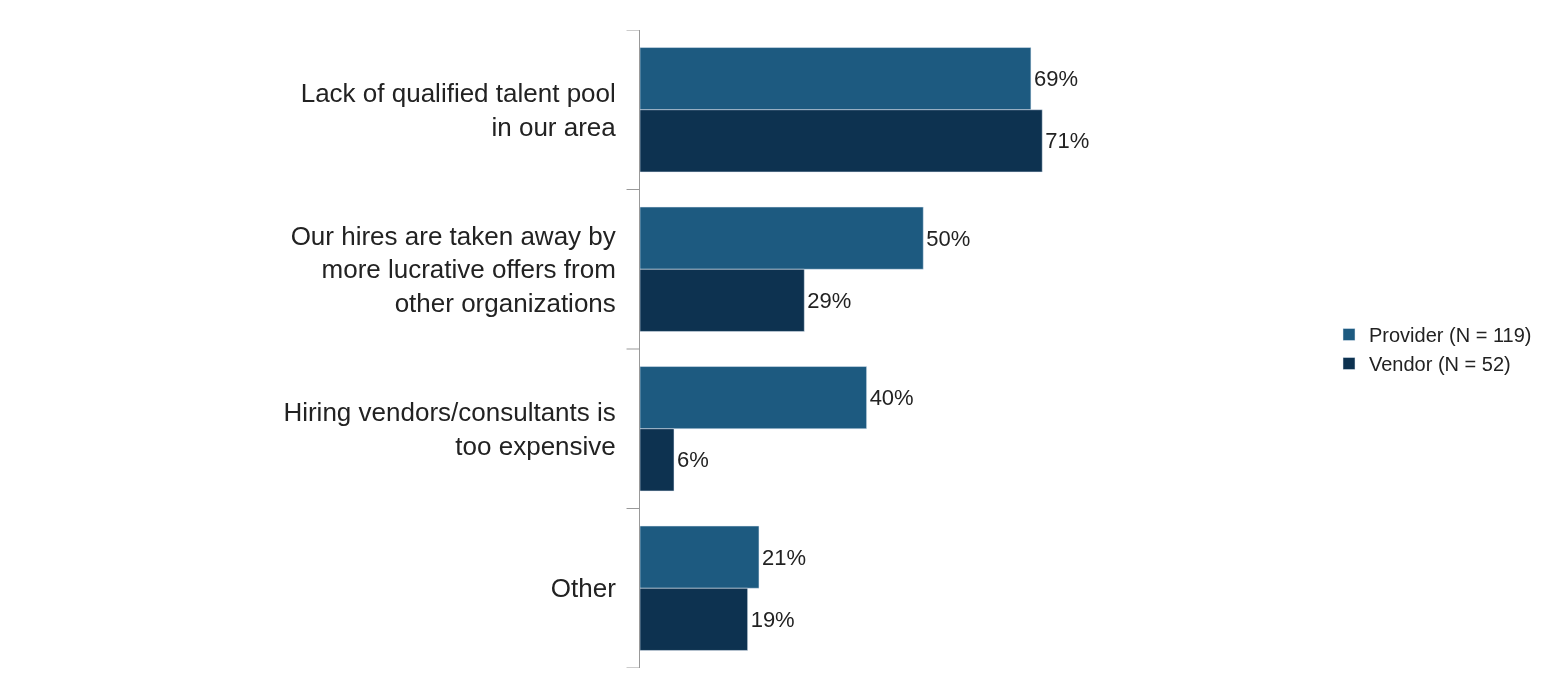  What do you see at coordinates (1440, 364) in the screenshot?
I see `legend-label: Vendor (N = 52)` at bounding box center [1440, 364].